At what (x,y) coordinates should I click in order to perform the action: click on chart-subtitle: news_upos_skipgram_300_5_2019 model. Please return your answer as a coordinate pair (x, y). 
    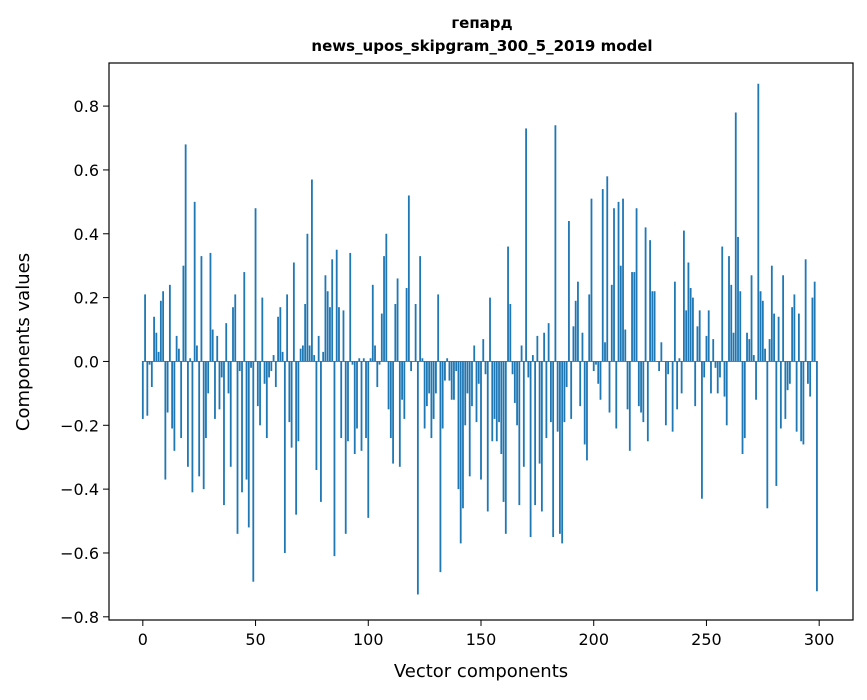
    Looking at the image, I should click on (481, 46).